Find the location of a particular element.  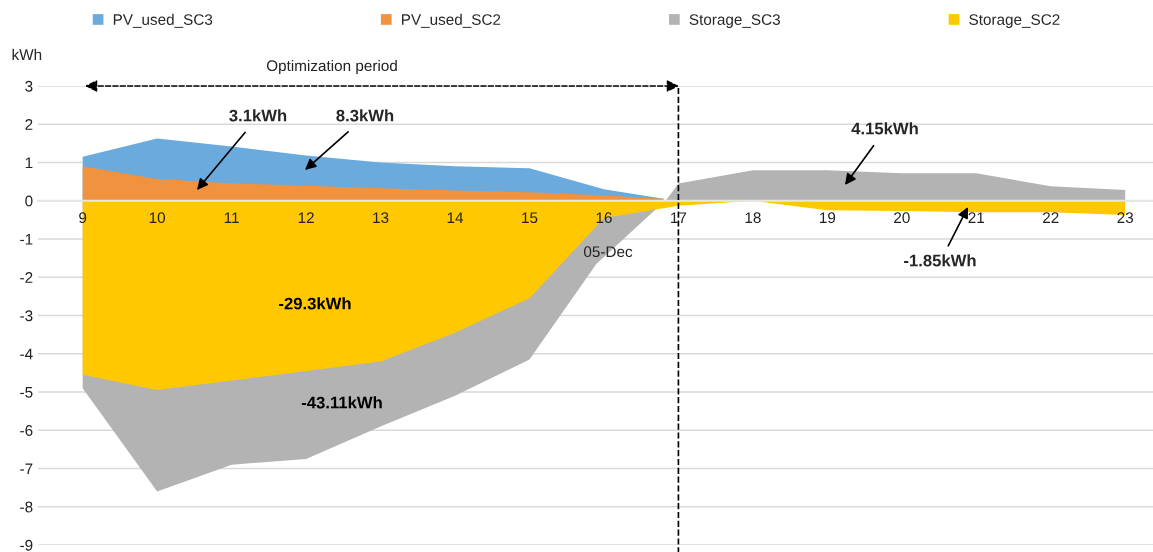

x-tick-label: 20 is located at coordinates (902, 218).